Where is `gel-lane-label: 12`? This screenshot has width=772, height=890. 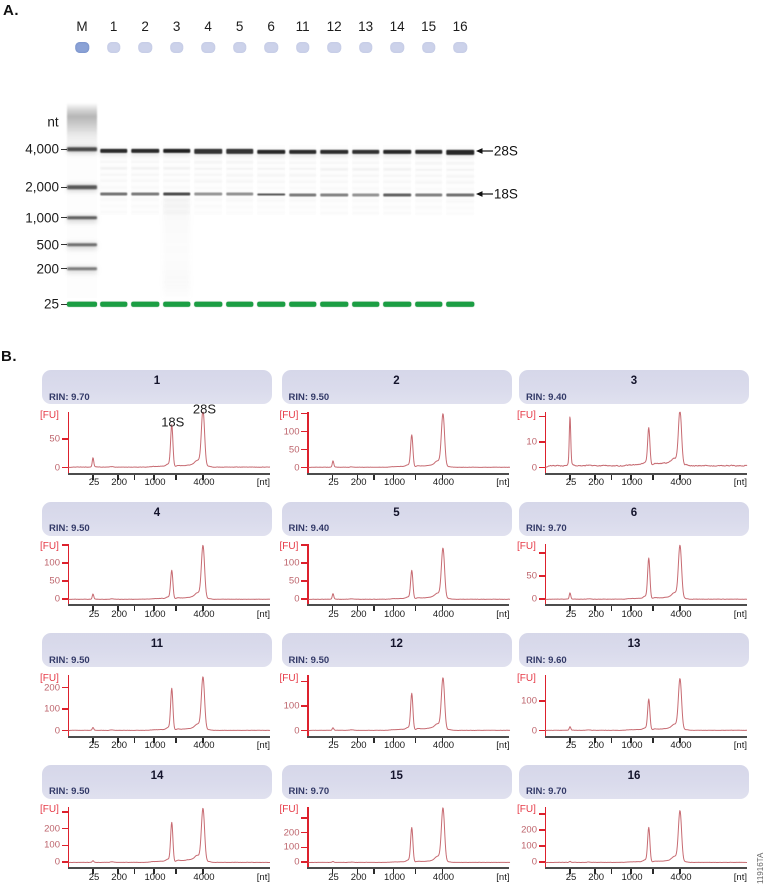 gel-lane-label: 12 is located at coordinates (334, 26).